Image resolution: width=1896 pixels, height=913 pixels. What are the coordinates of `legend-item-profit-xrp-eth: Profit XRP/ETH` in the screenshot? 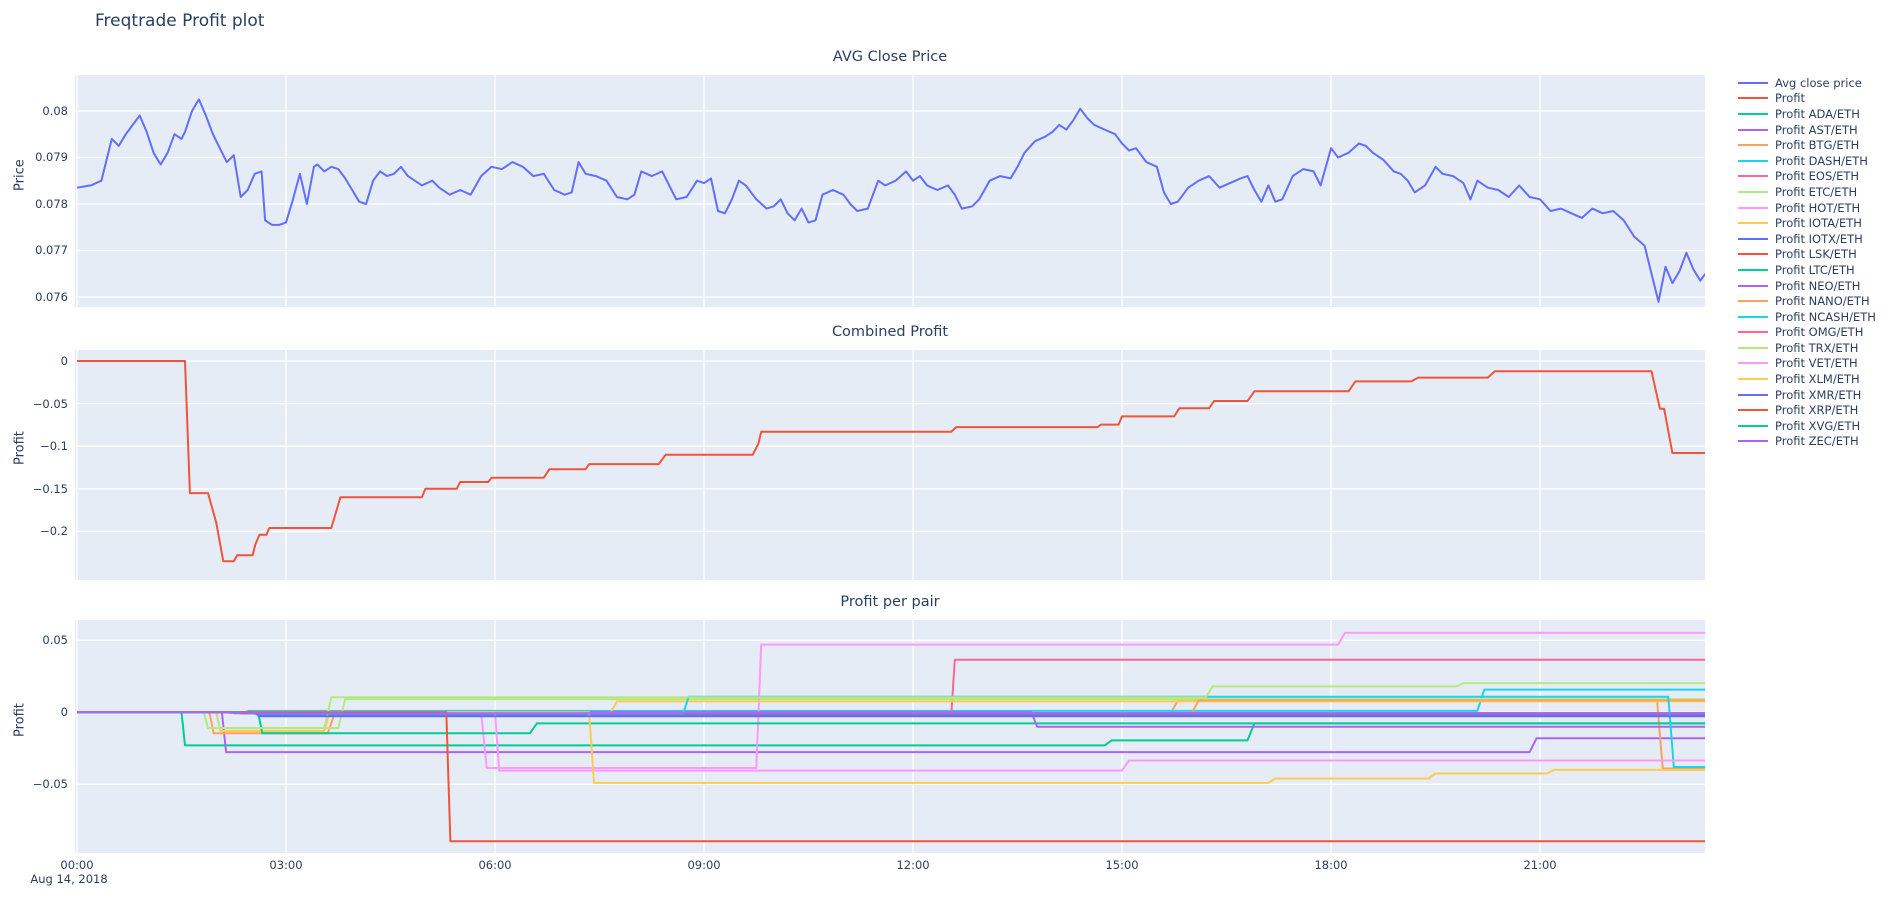 It's located at (1807, 410).